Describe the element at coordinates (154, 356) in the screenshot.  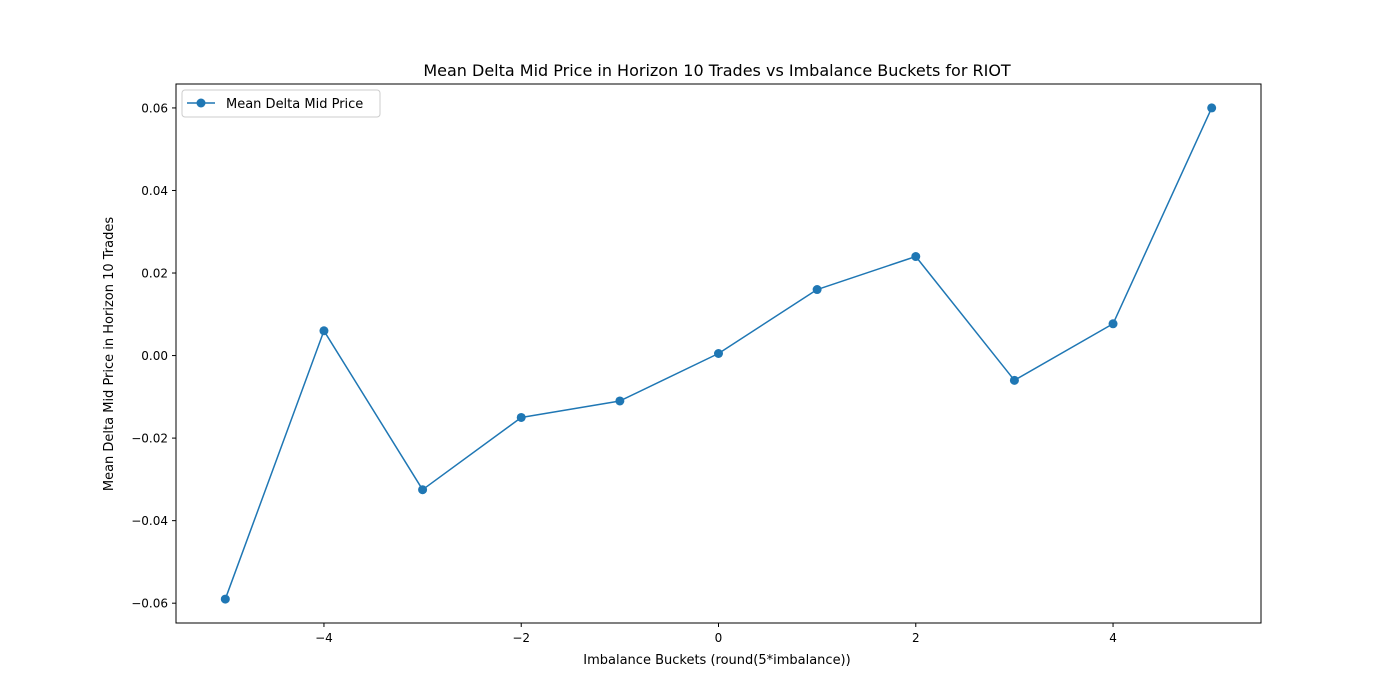
I see `y-tick-label: 0.00` at that location.